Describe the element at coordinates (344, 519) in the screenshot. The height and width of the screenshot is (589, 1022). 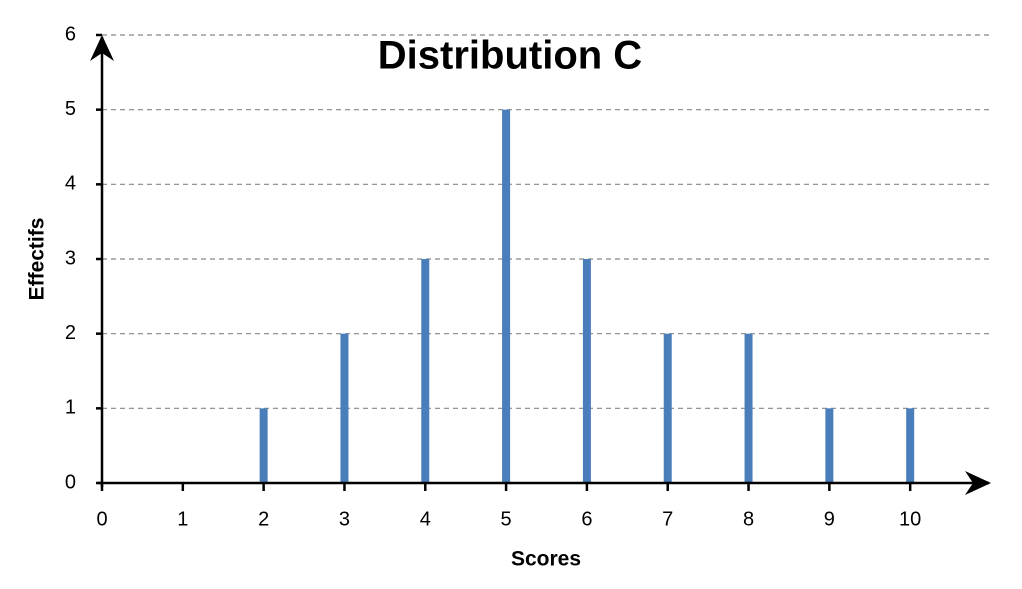
I see `x-tick-label: 3` at that location.